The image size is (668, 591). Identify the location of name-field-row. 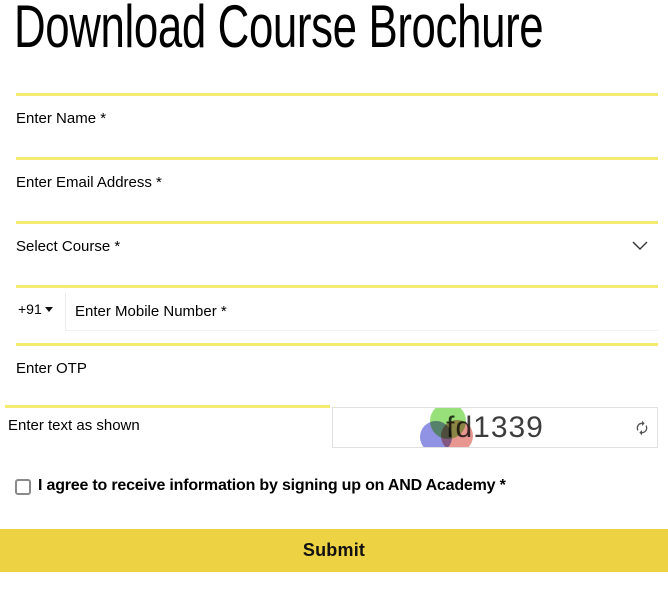
(337, 125).